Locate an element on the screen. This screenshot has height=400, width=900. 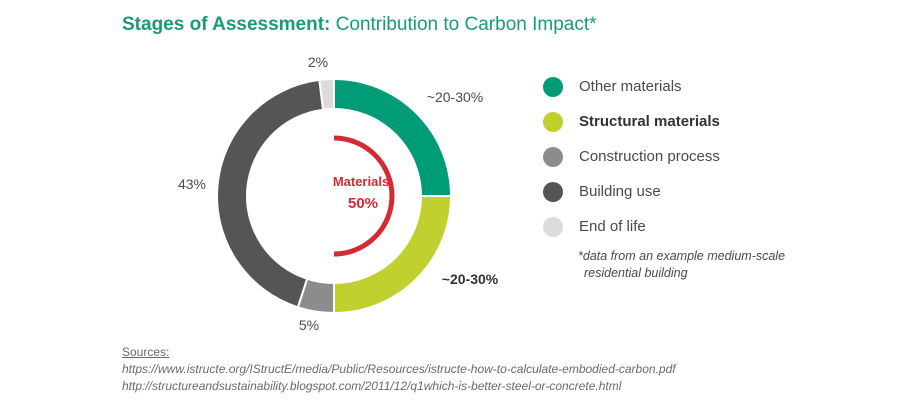
slice-label-other-materials: ~20-30% is located at coordinates (455, 97).